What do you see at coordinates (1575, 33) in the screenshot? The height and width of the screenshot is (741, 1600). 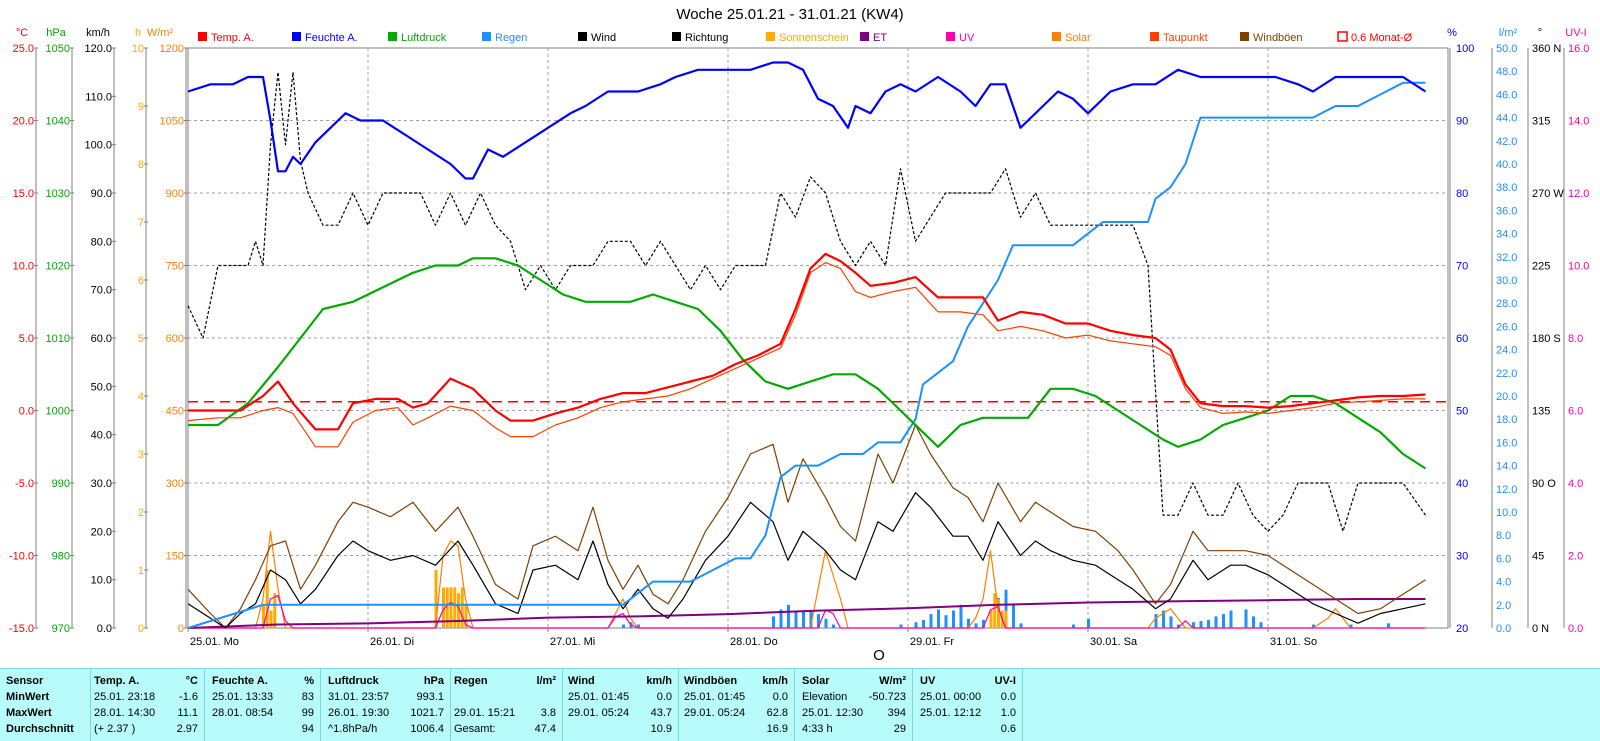 I see `axis-unit: UV-I` at bounding box center [1575, 33].